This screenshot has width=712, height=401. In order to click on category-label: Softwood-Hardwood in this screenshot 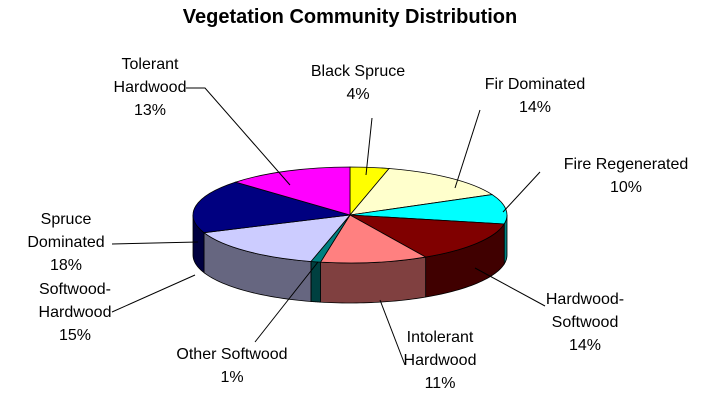, I will do `click(75, 301)`.